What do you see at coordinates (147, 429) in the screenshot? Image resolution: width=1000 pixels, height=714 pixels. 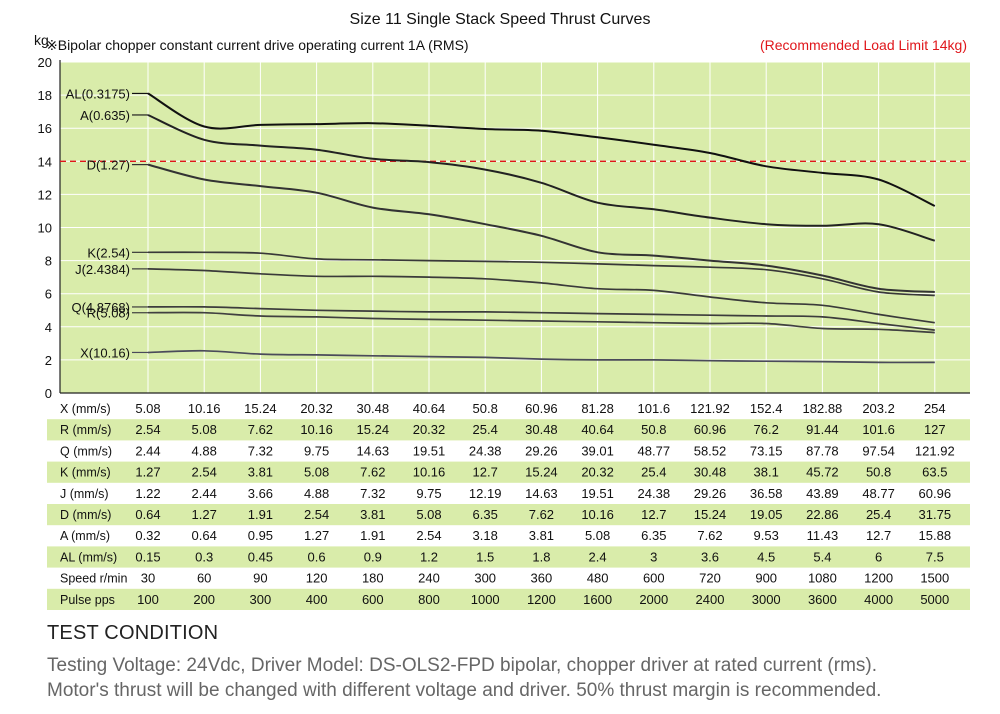 I see `table-cell-1-0: 2.54` at bounding box center [147, 429].